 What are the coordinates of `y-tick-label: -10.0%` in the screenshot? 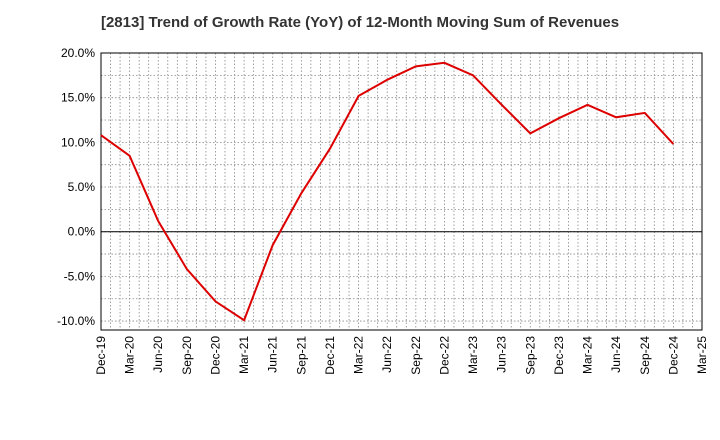 It's located at (76, 321).